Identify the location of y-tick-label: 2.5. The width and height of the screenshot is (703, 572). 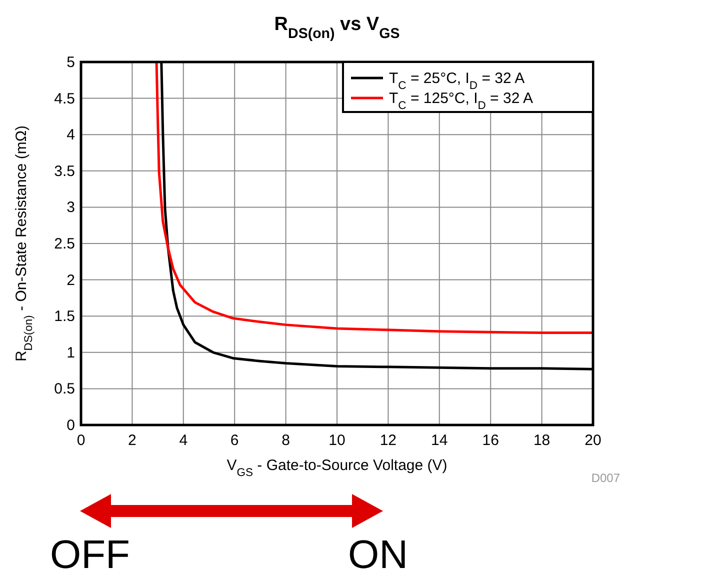
(64, 244).